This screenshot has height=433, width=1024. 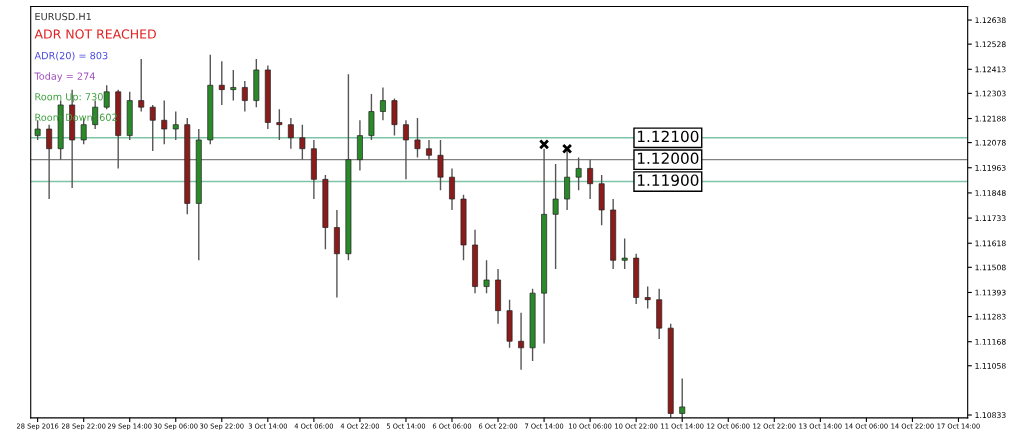 What do you see at coordinates (668, 158) in the screenshot?
I see `ref-line-label: 1.12000` at bounding box center [668, 158].